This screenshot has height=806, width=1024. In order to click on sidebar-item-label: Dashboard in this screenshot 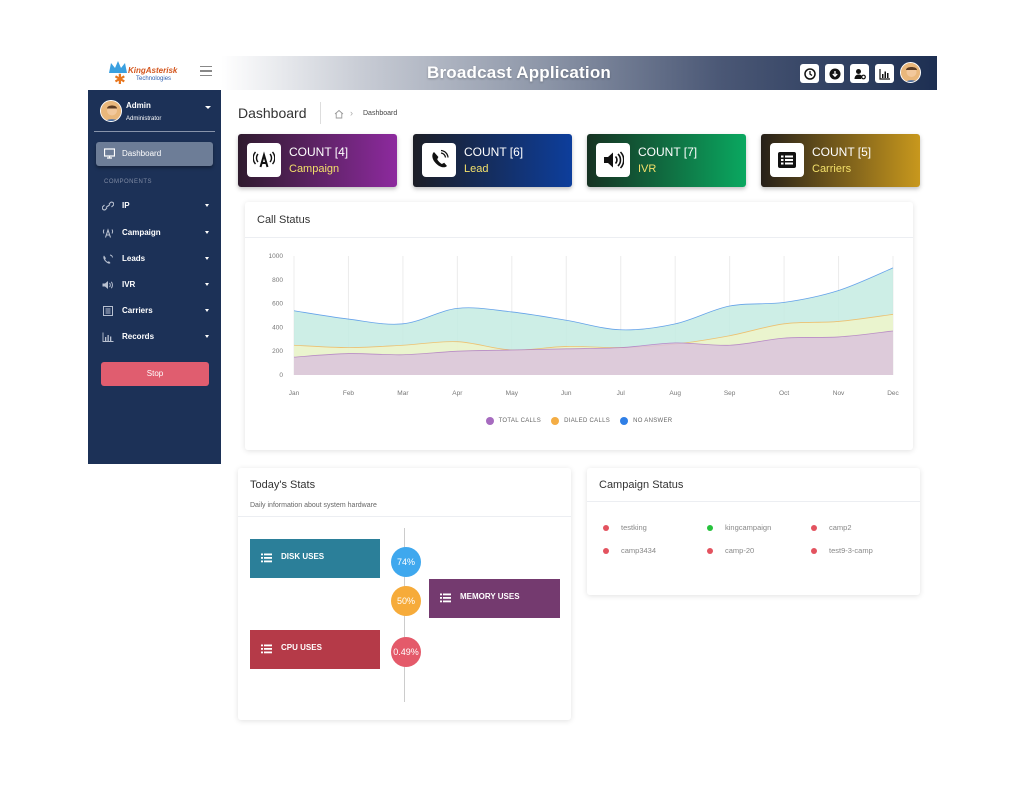, I will do `click(142, 153)`.